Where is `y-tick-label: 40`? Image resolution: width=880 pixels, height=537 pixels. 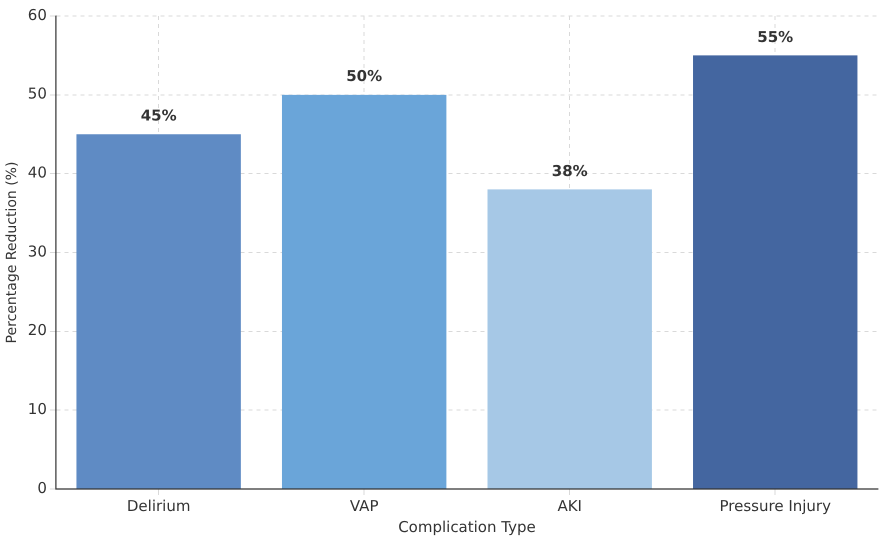 y-tick-label: 40 is located at coordinates (37, 173).